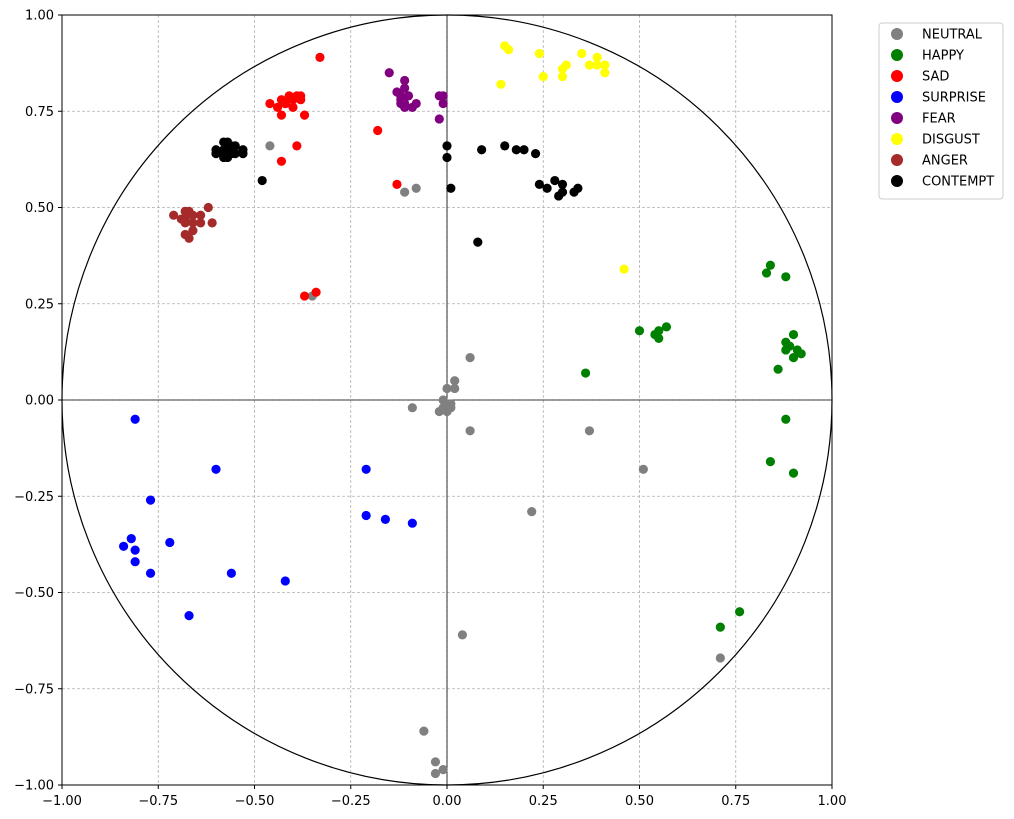 Image resolution: width=1014 pixels, height=819 pixels. What do you see at coordinates (939, 119) in the screenshot?
I see `legend-label: FEAR` at bounding box center [939, 119].